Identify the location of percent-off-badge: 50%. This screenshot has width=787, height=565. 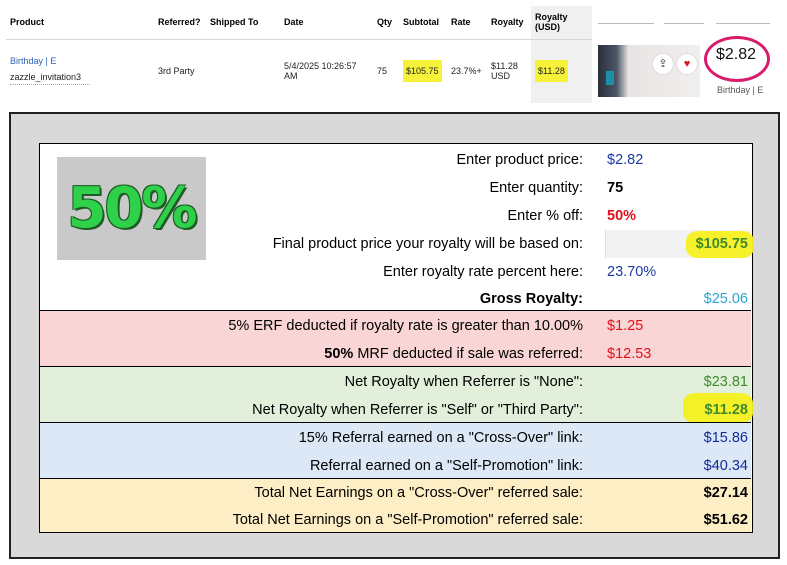
(131, 208).